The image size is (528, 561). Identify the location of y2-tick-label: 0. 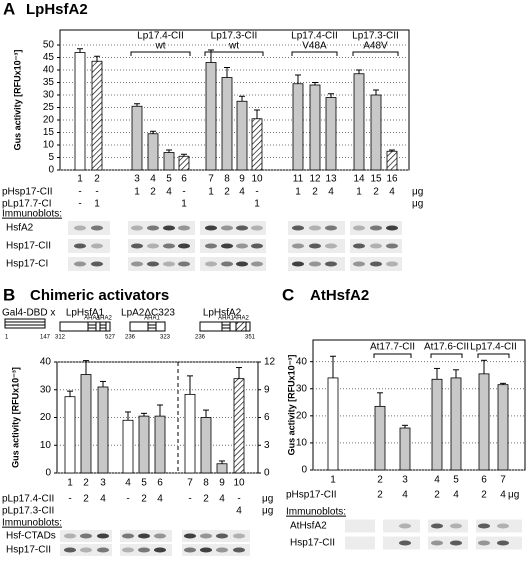
(267, 473).